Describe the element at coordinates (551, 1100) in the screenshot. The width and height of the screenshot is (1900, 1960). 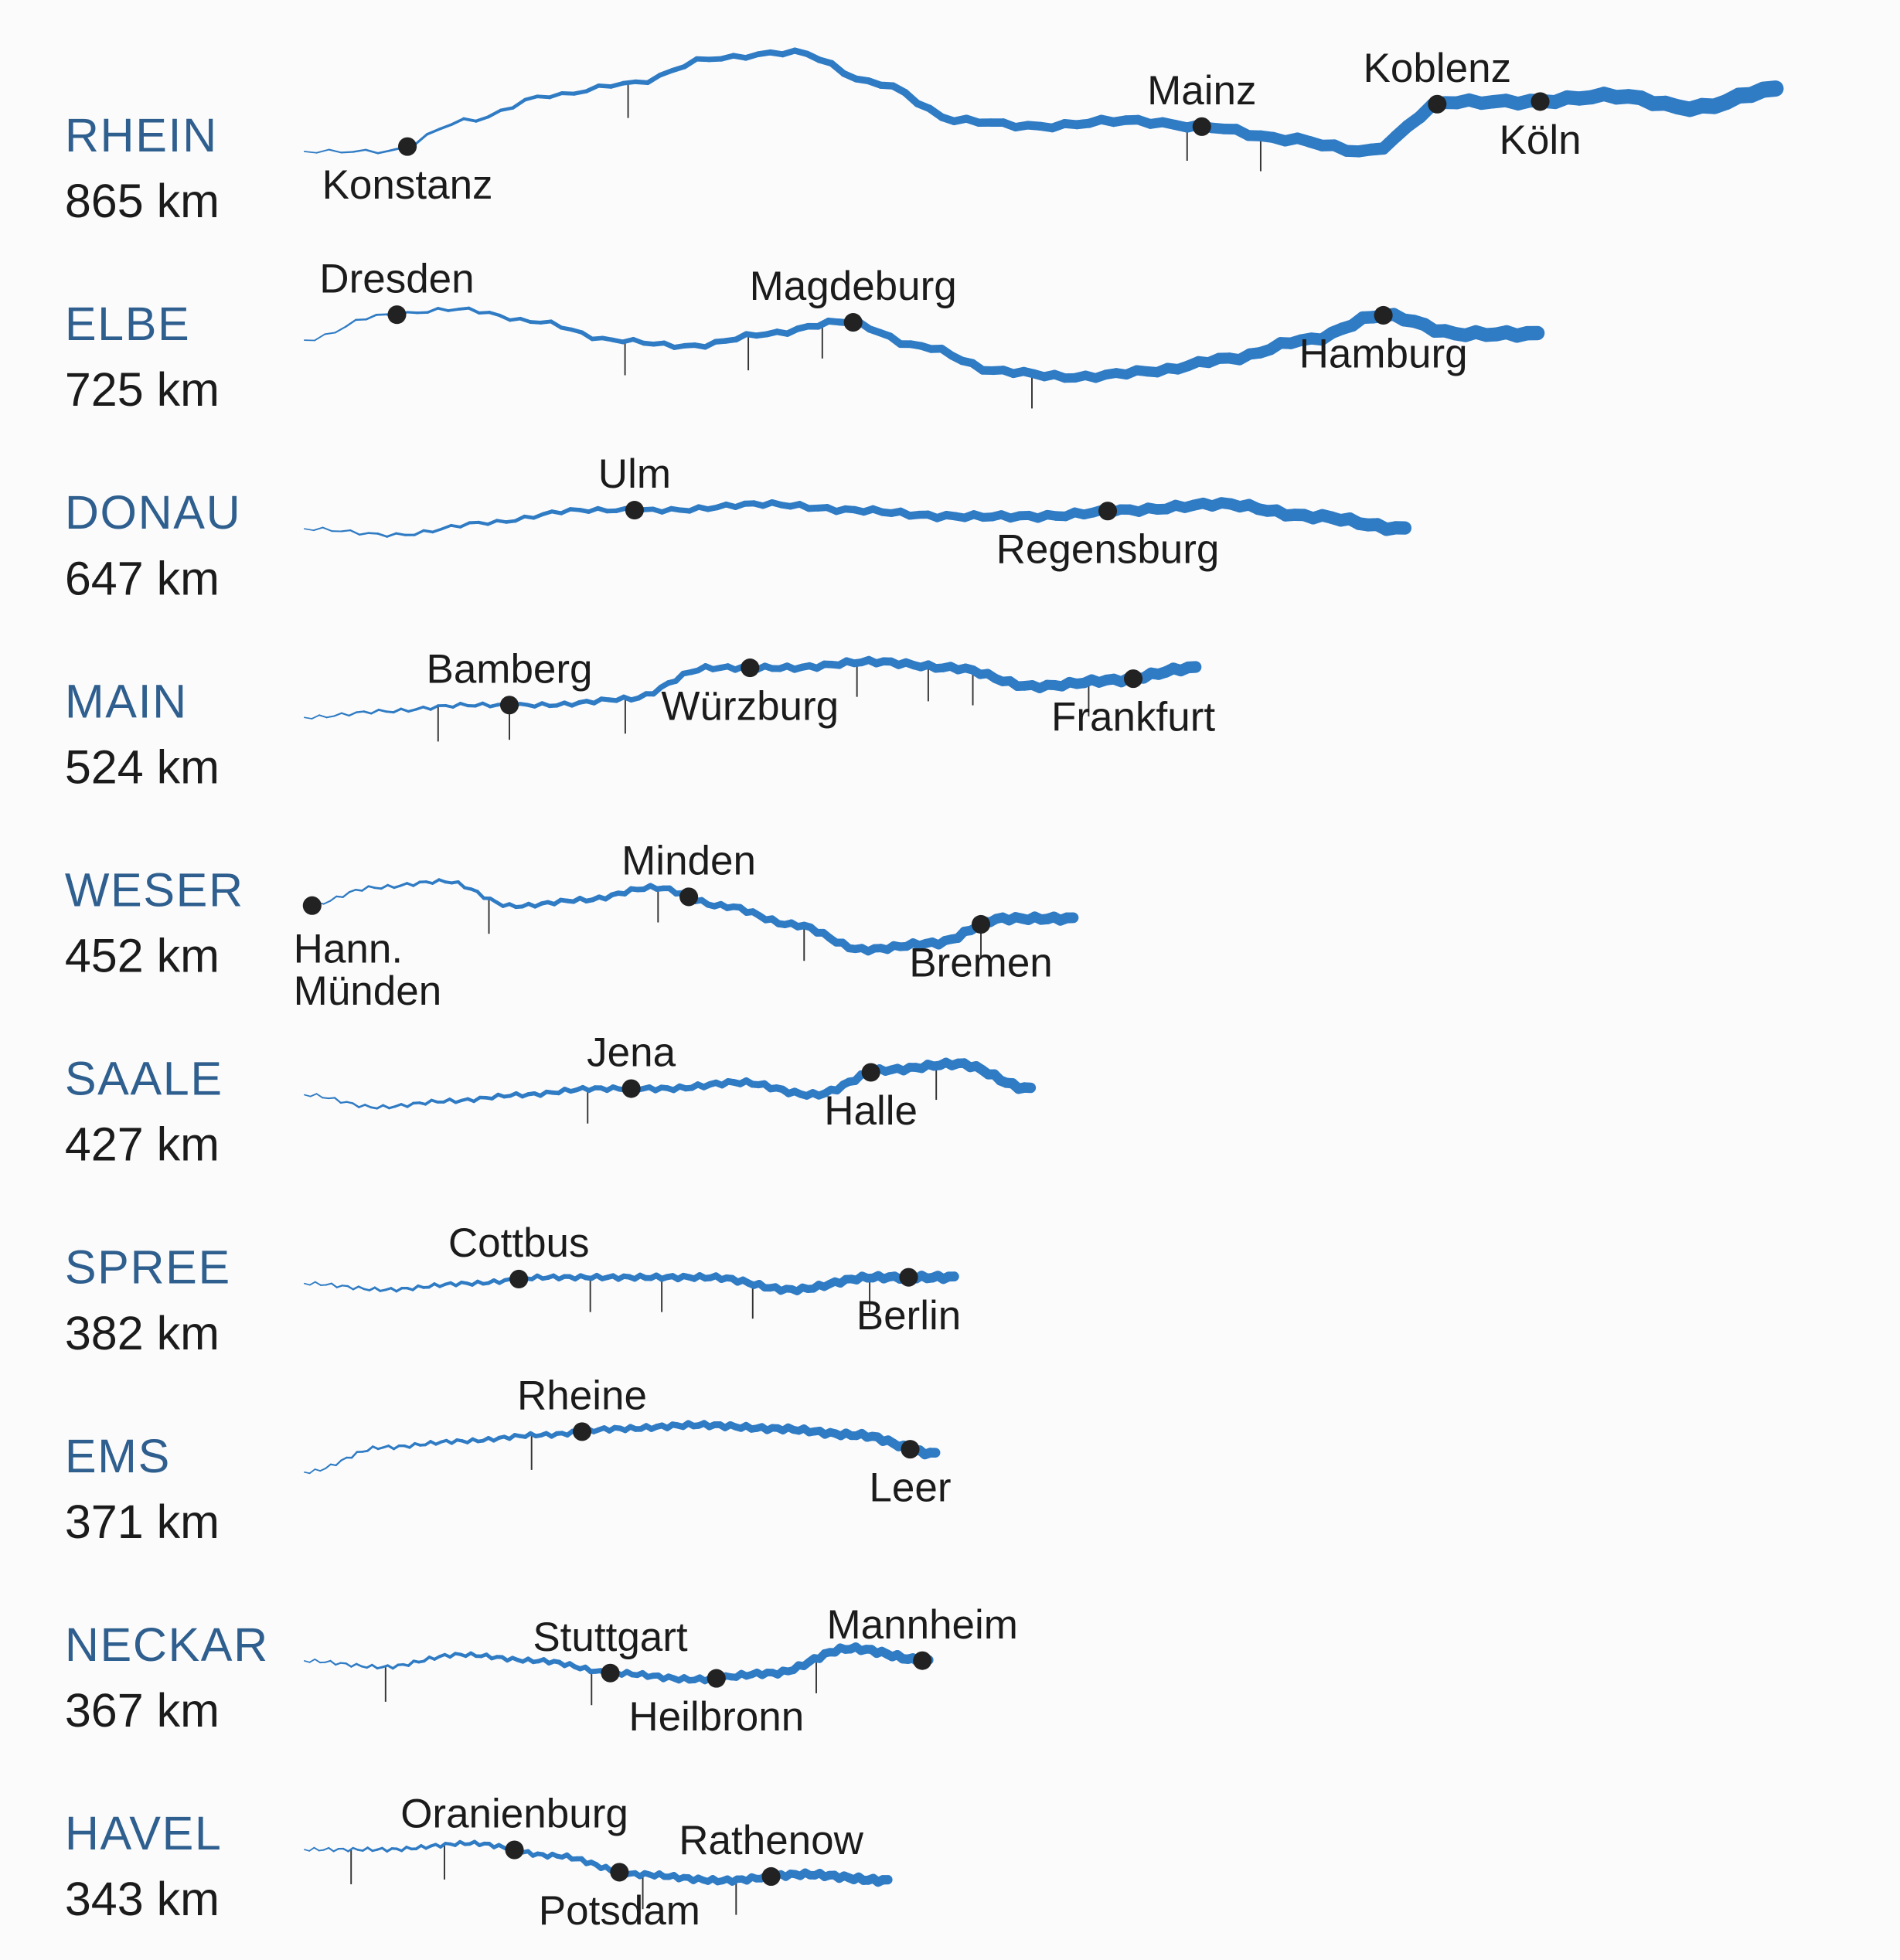
I see `river-saale: SAALE 427 km Jena Halle` at that location.